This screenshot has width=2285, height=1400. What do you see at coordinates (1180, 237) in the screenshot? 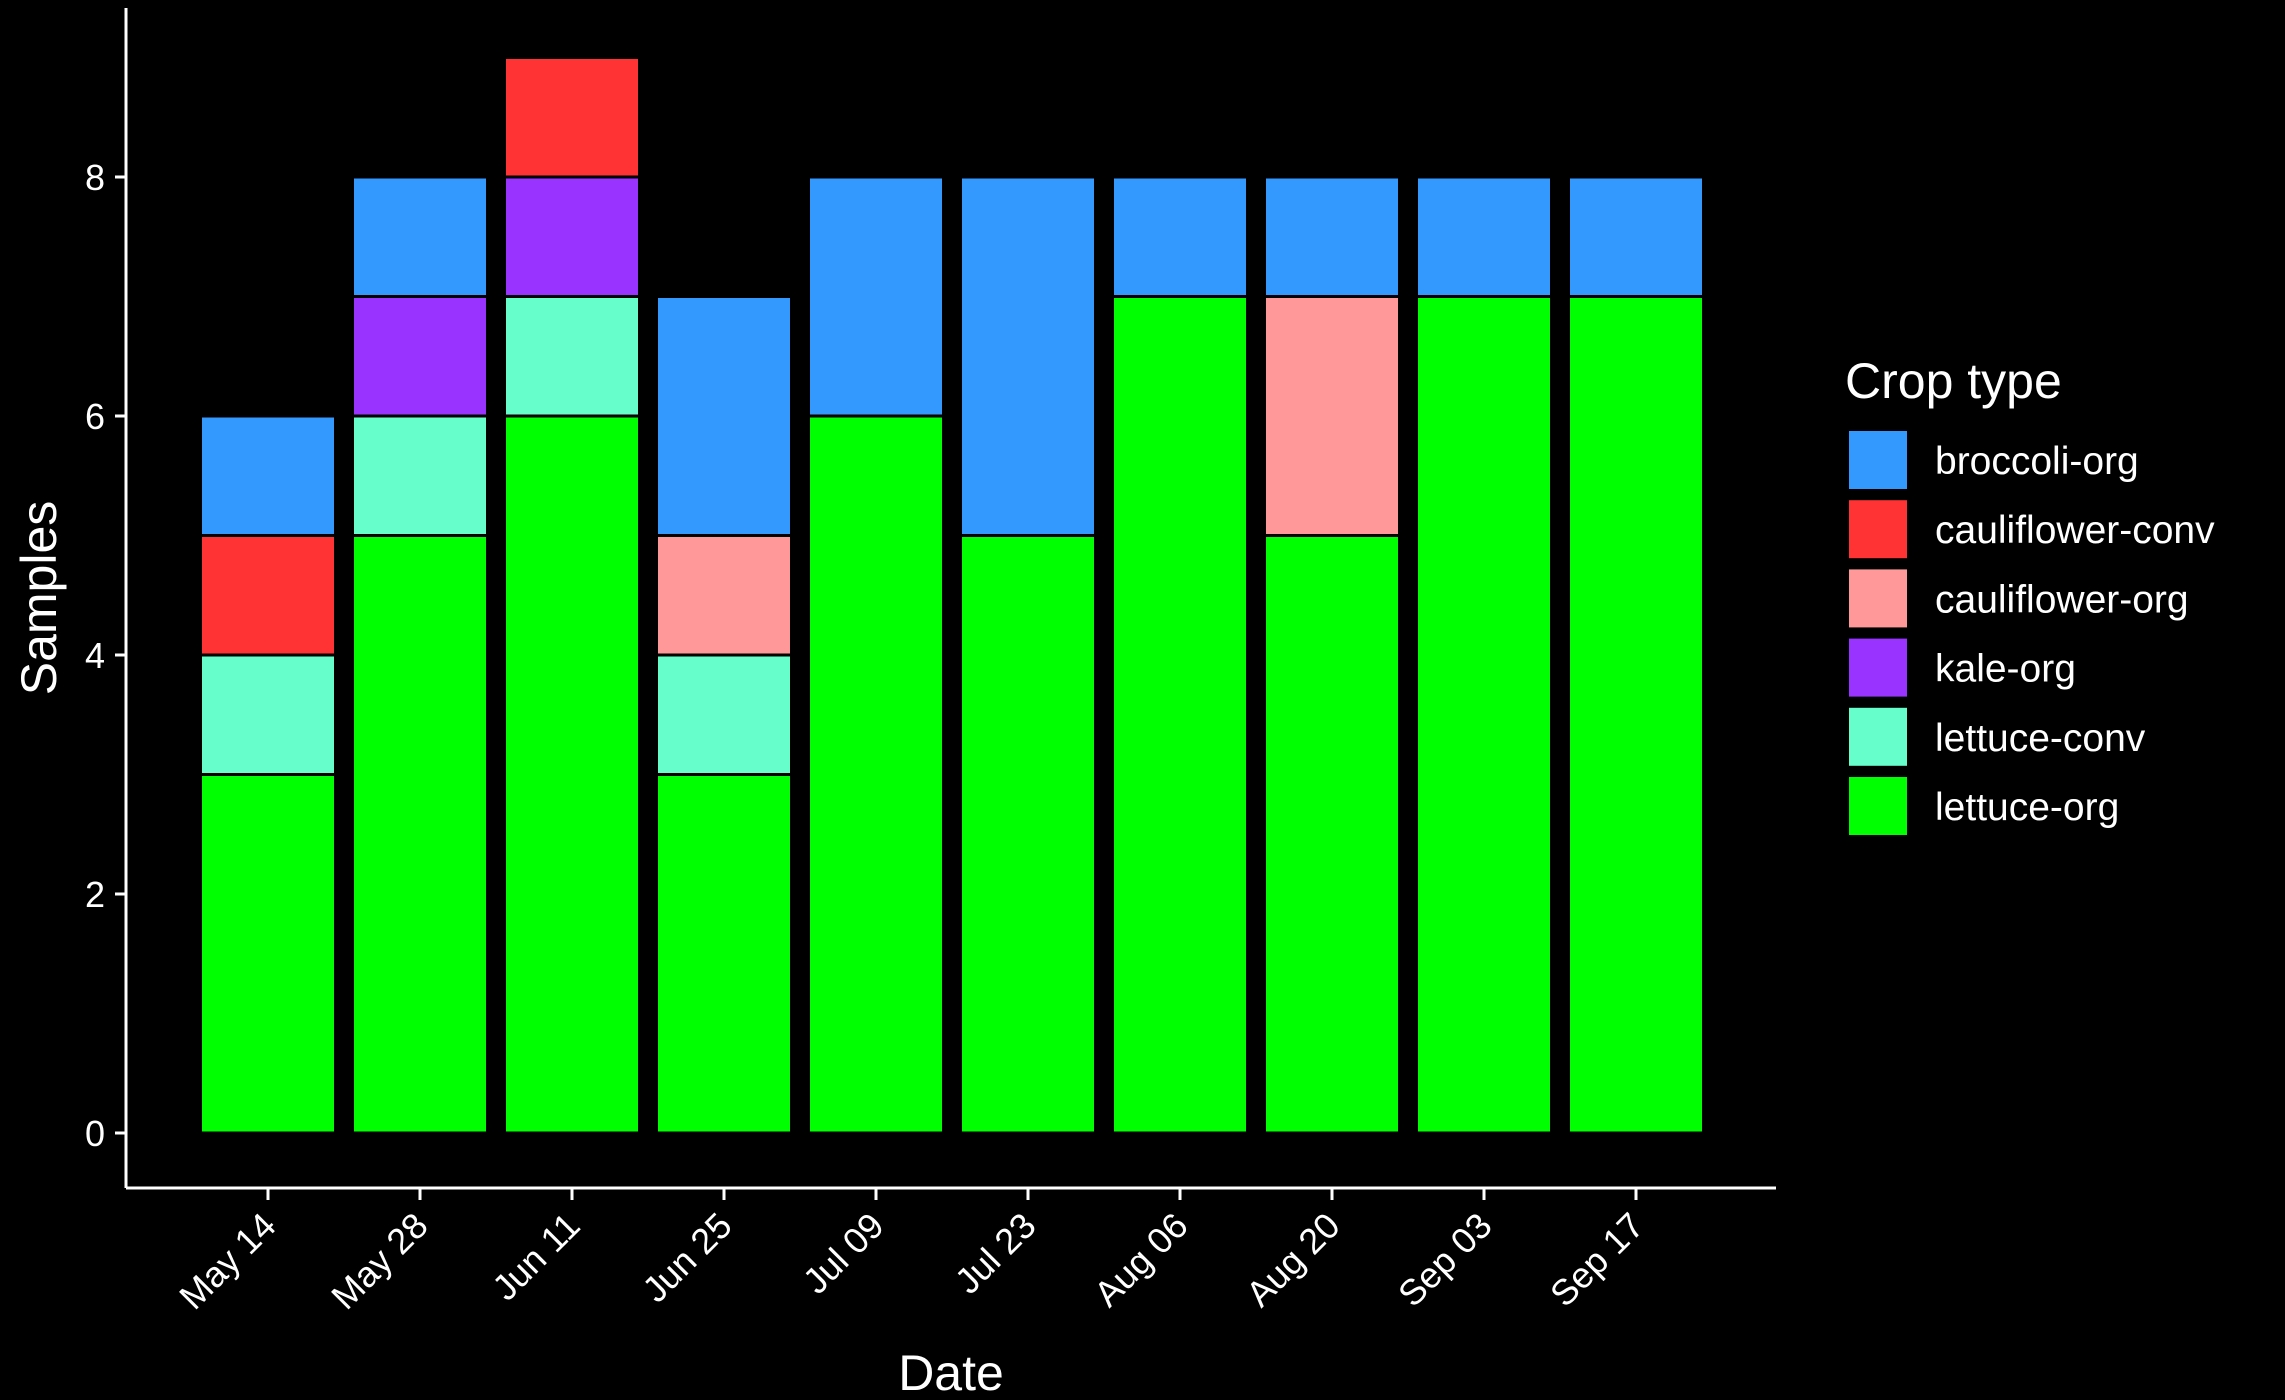
I see `bar-aug-06-broccoli-org` at bounding box center [1180, 237].